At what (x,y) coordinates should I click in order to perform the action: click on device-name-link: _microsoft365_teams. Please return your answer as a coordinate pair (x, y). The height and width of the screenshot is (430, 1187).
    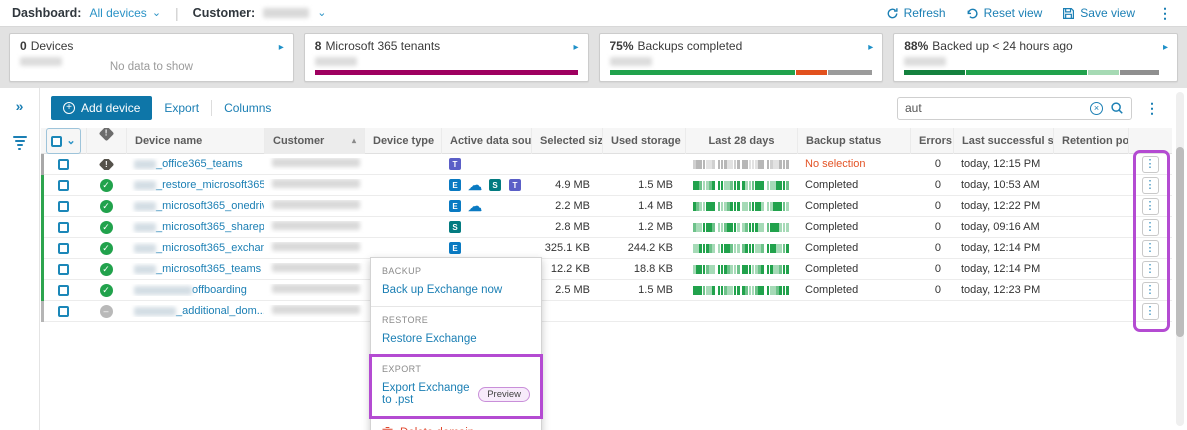
    Looking at the image, I should click on (195, 269).